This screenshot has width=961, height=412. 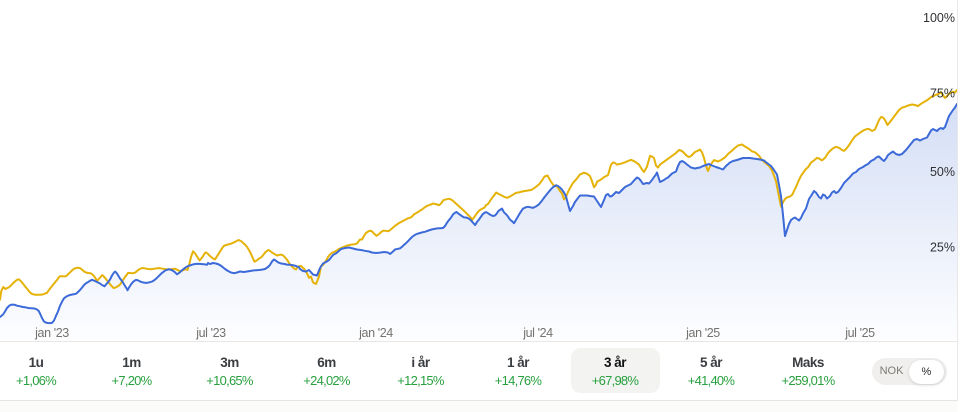 What do you see at coordinates (537, 333) in the screenshot?
I see `svg-text: jul '24` at bounding box center [537, 333].